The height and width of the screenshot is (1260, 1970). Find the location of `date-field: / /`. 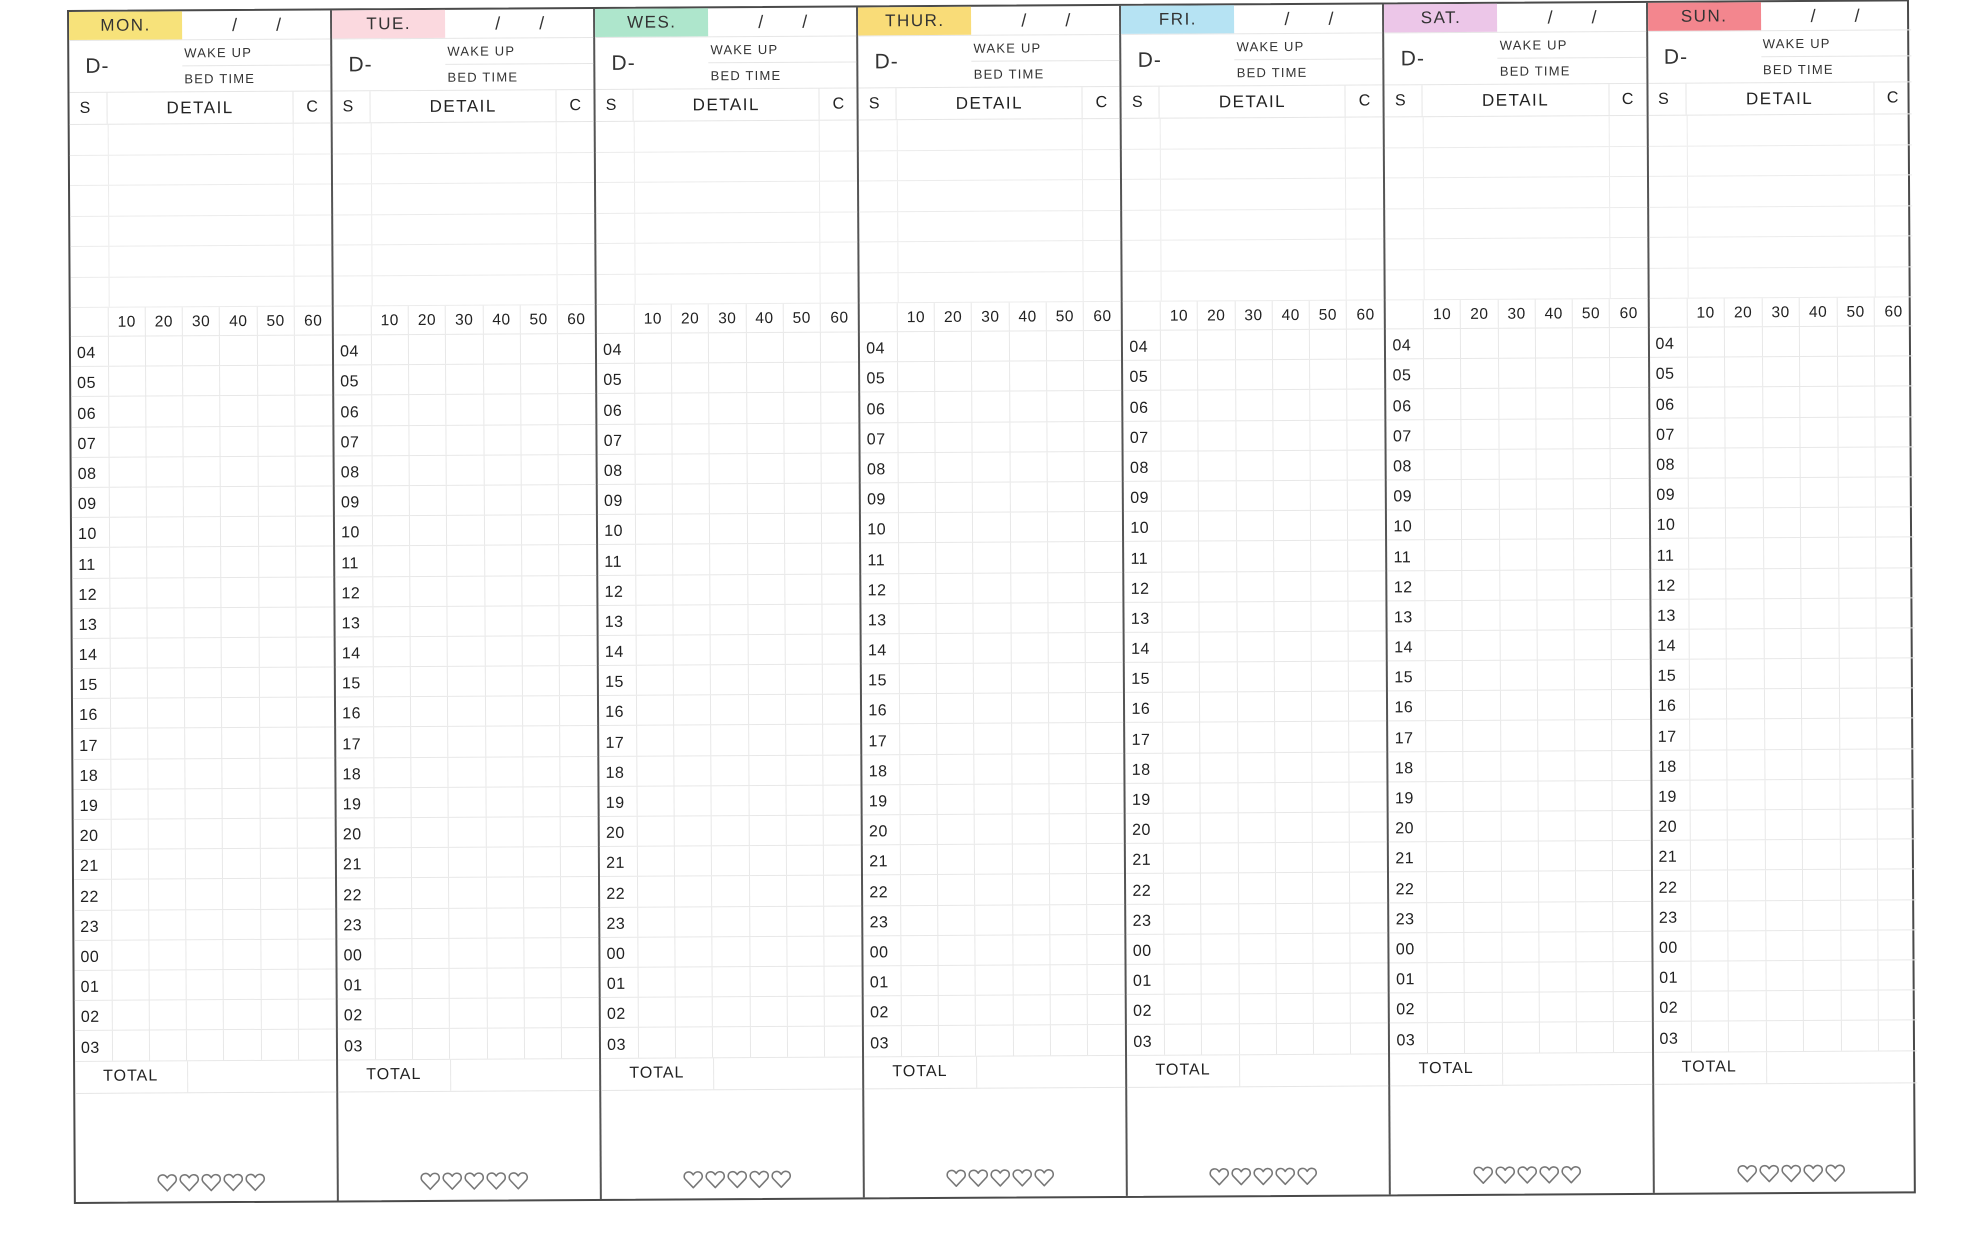

date-field: / / is located at coordinates (1836, 15).